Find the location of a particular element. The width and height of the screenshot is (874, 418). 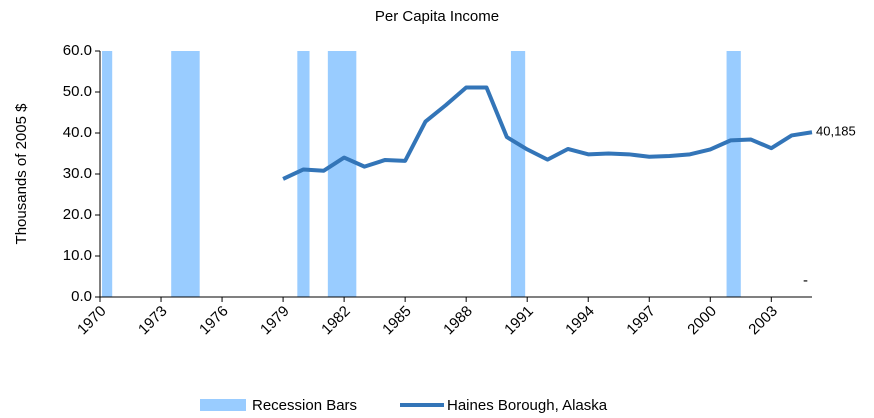

y-tick-label: 40.0 is located at coordinates (77, 132).